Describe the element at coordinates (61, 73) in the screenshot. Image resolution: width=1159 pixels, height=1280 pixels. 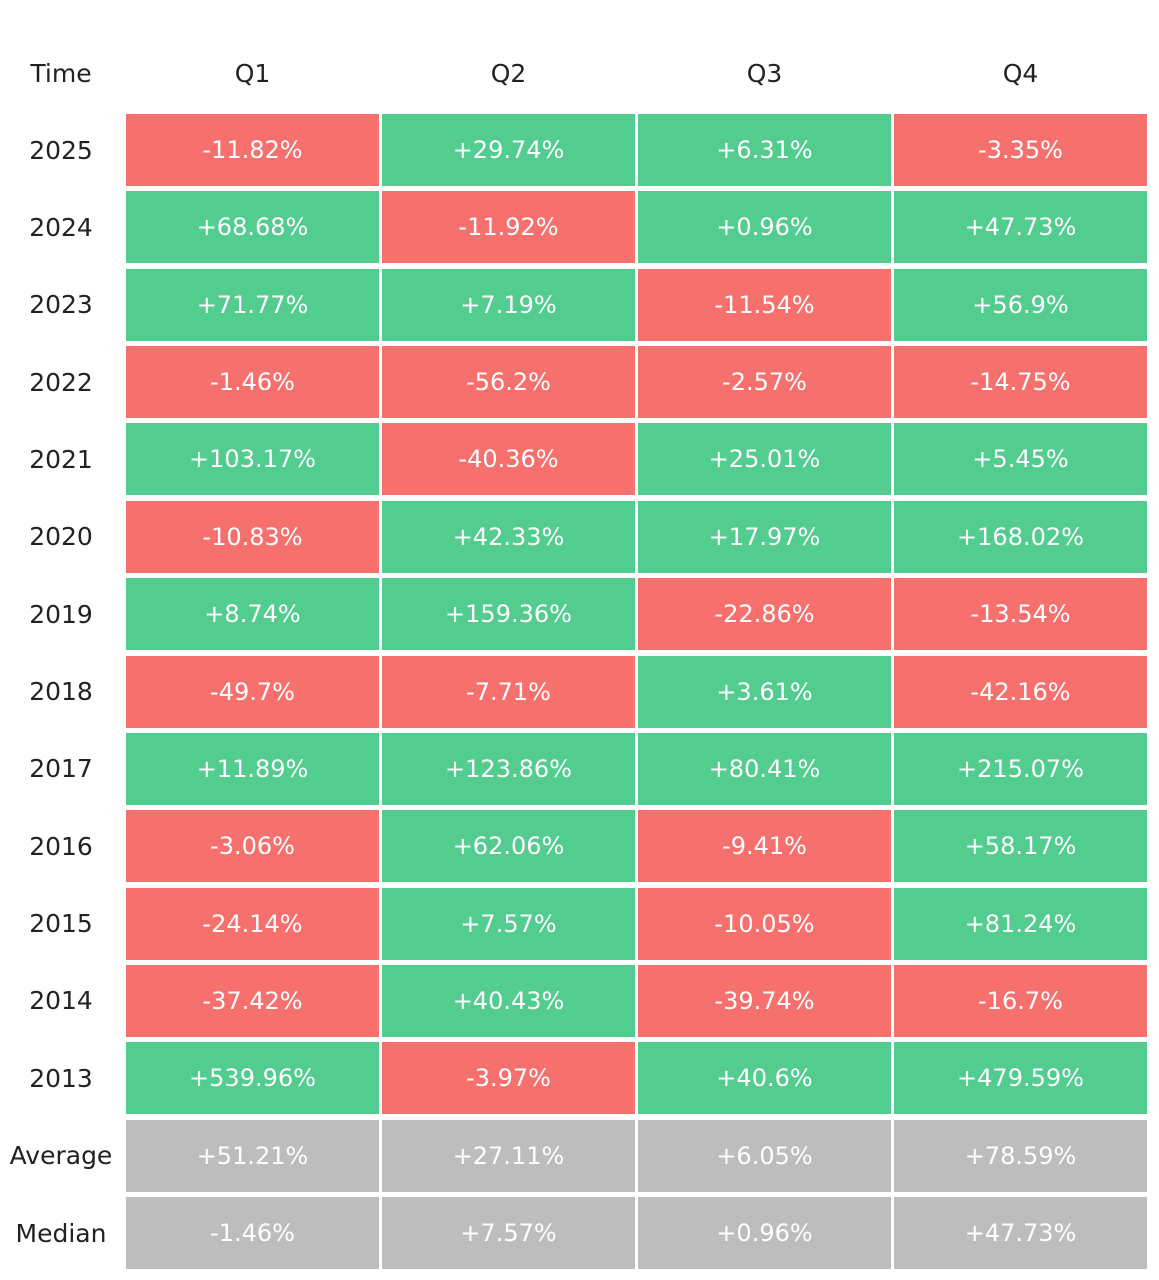
I see `column-header: Time` at that location.